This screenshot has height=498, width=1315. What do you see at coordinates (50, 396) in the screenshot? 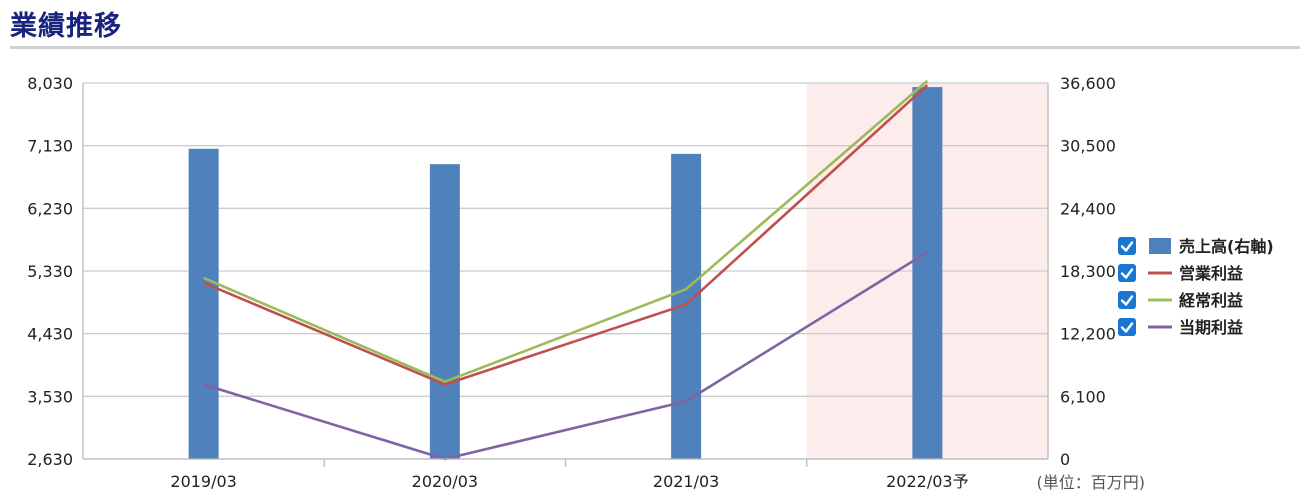
I see `left-tick-label: 3,530` at bounding box center [50, 396].